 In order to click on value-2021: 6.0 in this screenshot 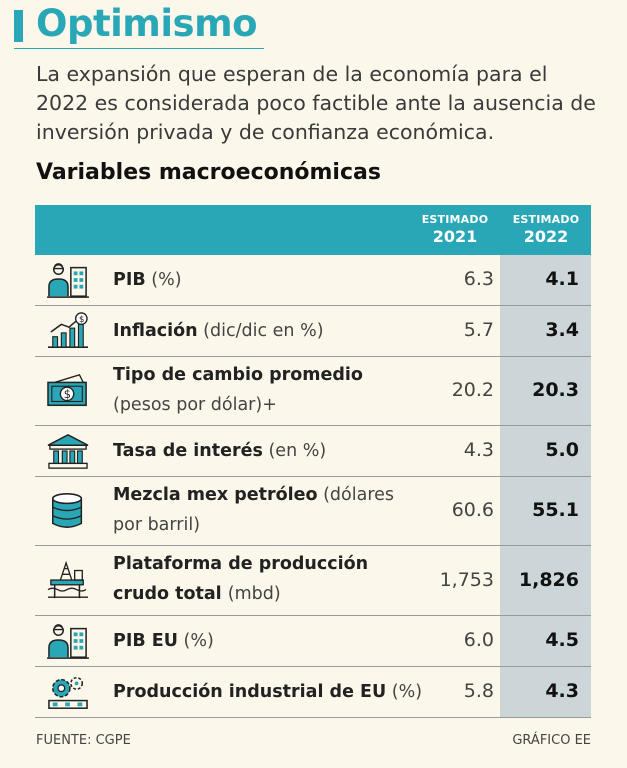, I will do `click(478, 640)`.